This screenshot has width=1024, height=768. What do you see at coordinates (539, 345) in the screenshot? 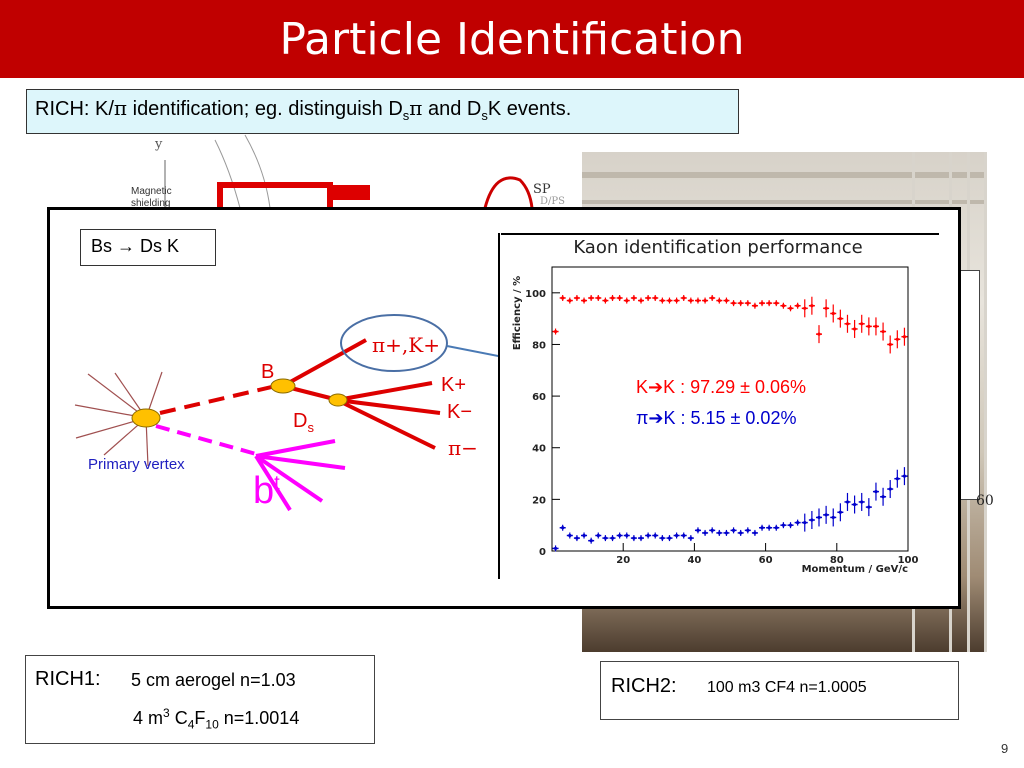
I see `y-tick-label: 80` at bounding box center [539, 345].